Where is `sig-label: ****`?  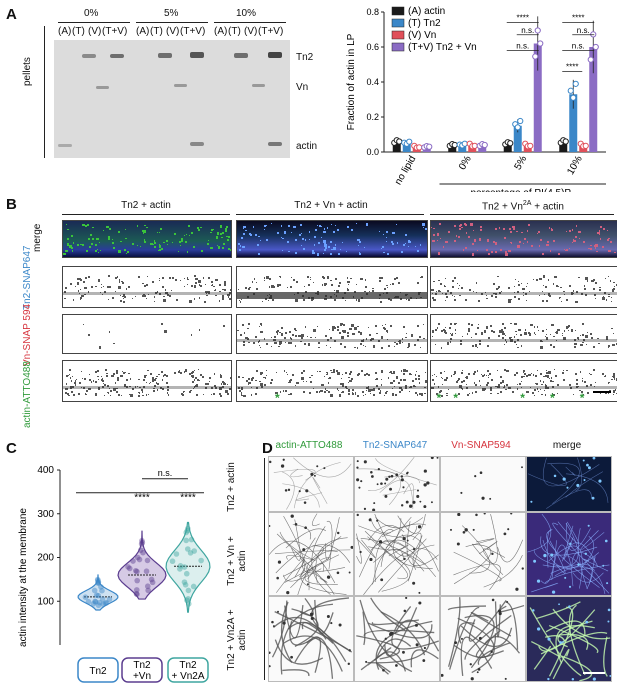
sig-label: **** is located at coordinates (188, 498).